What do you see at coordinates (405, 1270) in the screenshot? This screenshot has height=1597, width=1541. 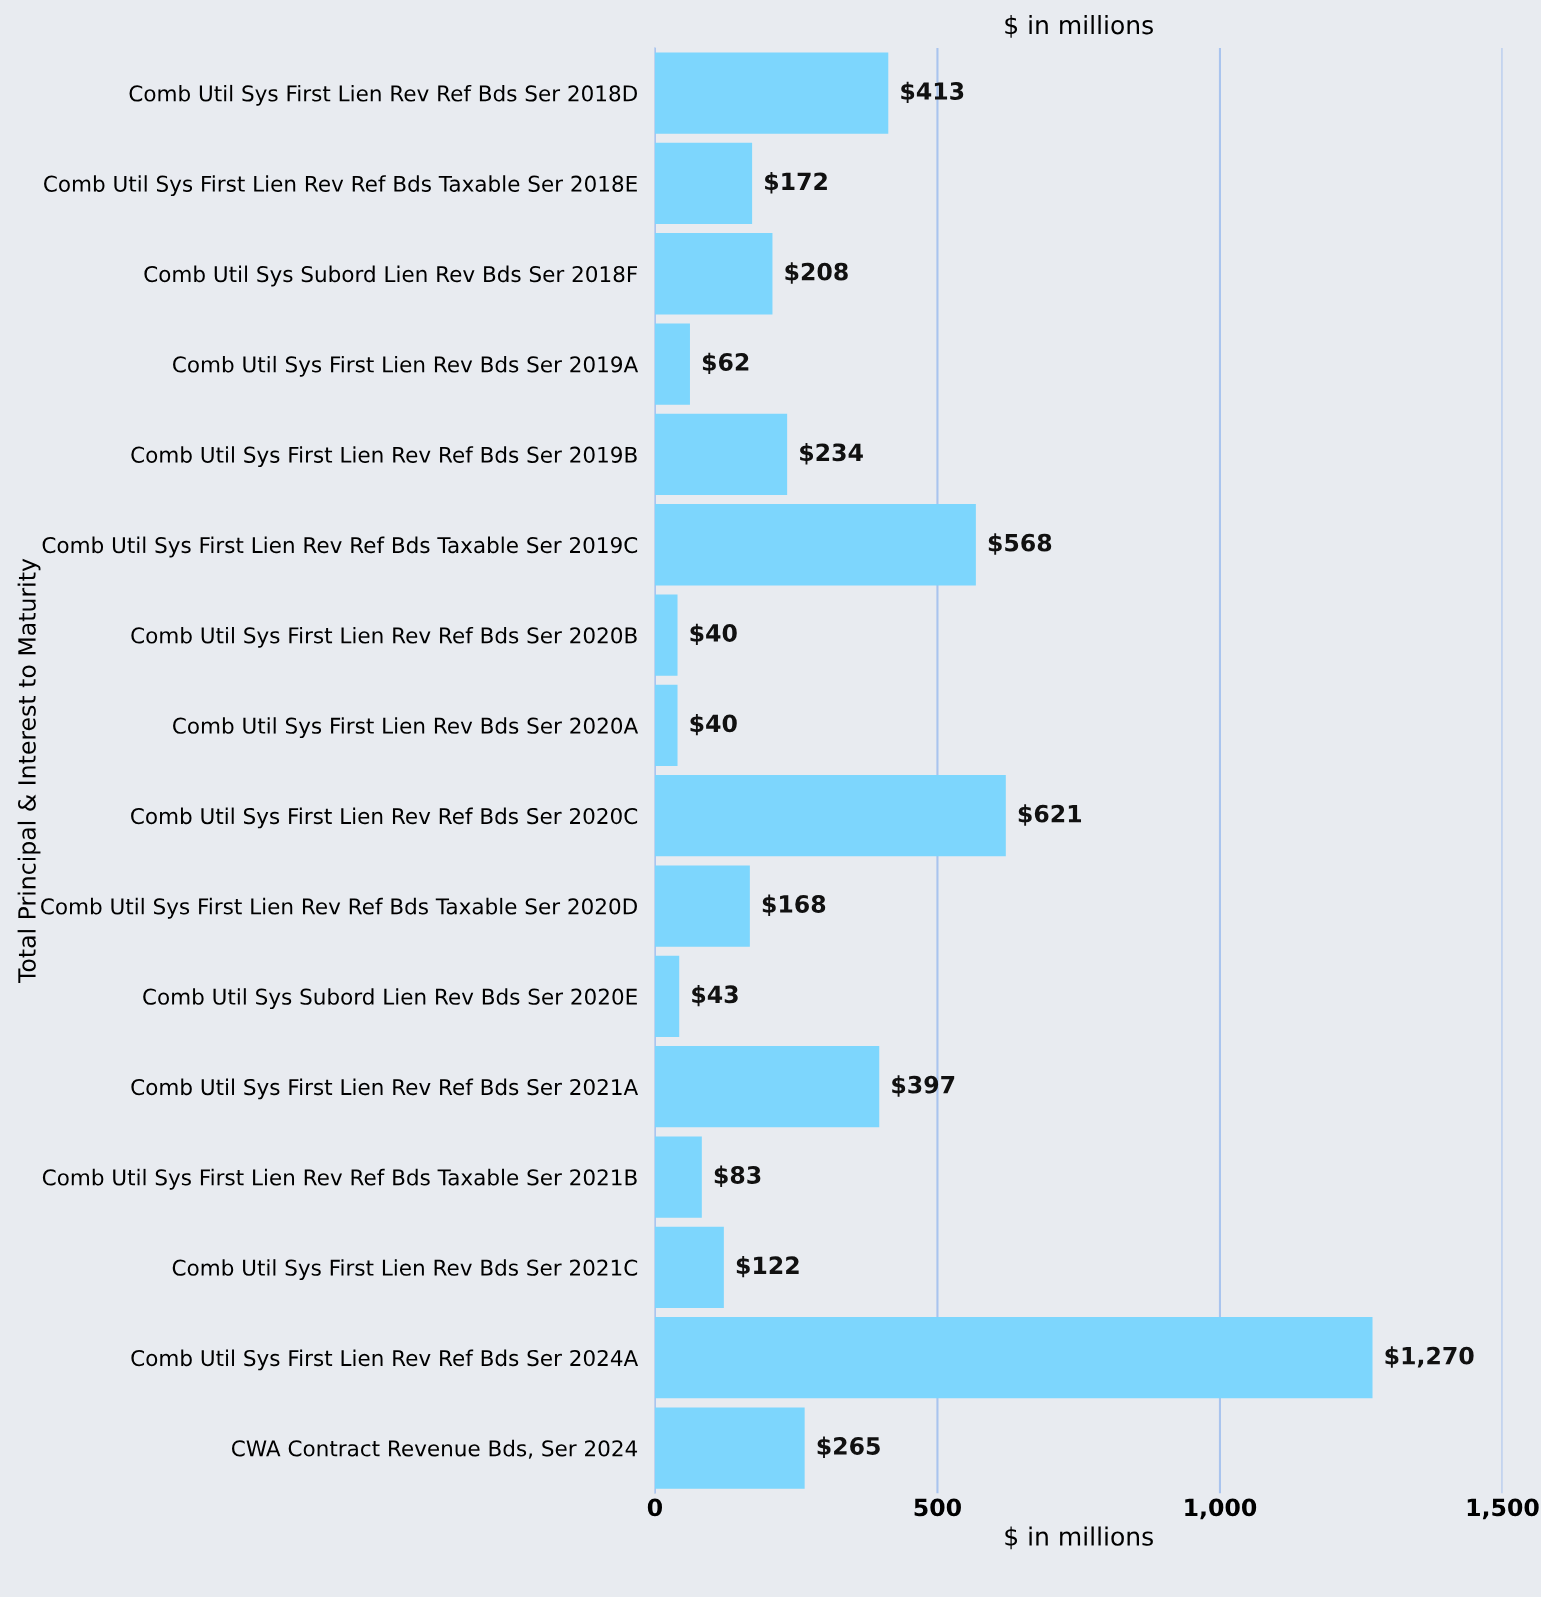 I see `y-tick-label: Comb Util Sys First Lien Rev Bds Ser 2021C` at bounding box center [405, 1270].